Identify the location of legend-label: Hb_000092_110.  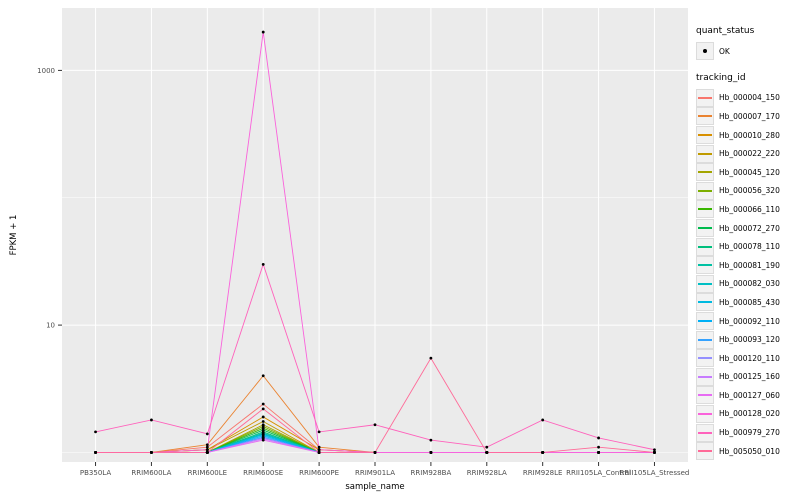
(749, 321).